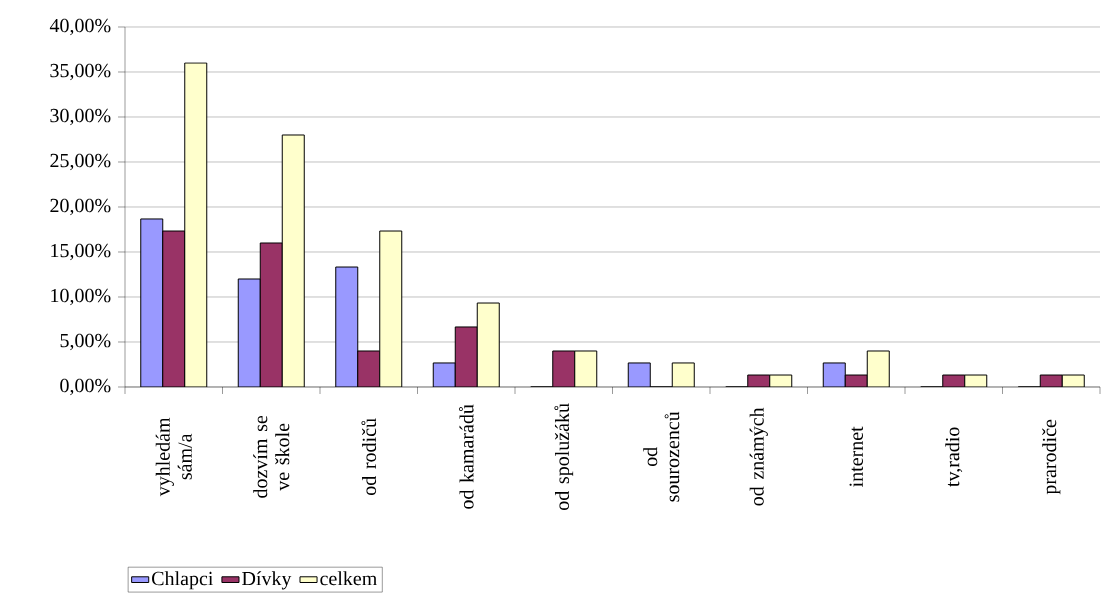 The height and width of the screenshot is (612, 1113). Describe the element at coordinates (85, 387) in the screenshot. I see `y-tick-label: 0,00%` at that location.